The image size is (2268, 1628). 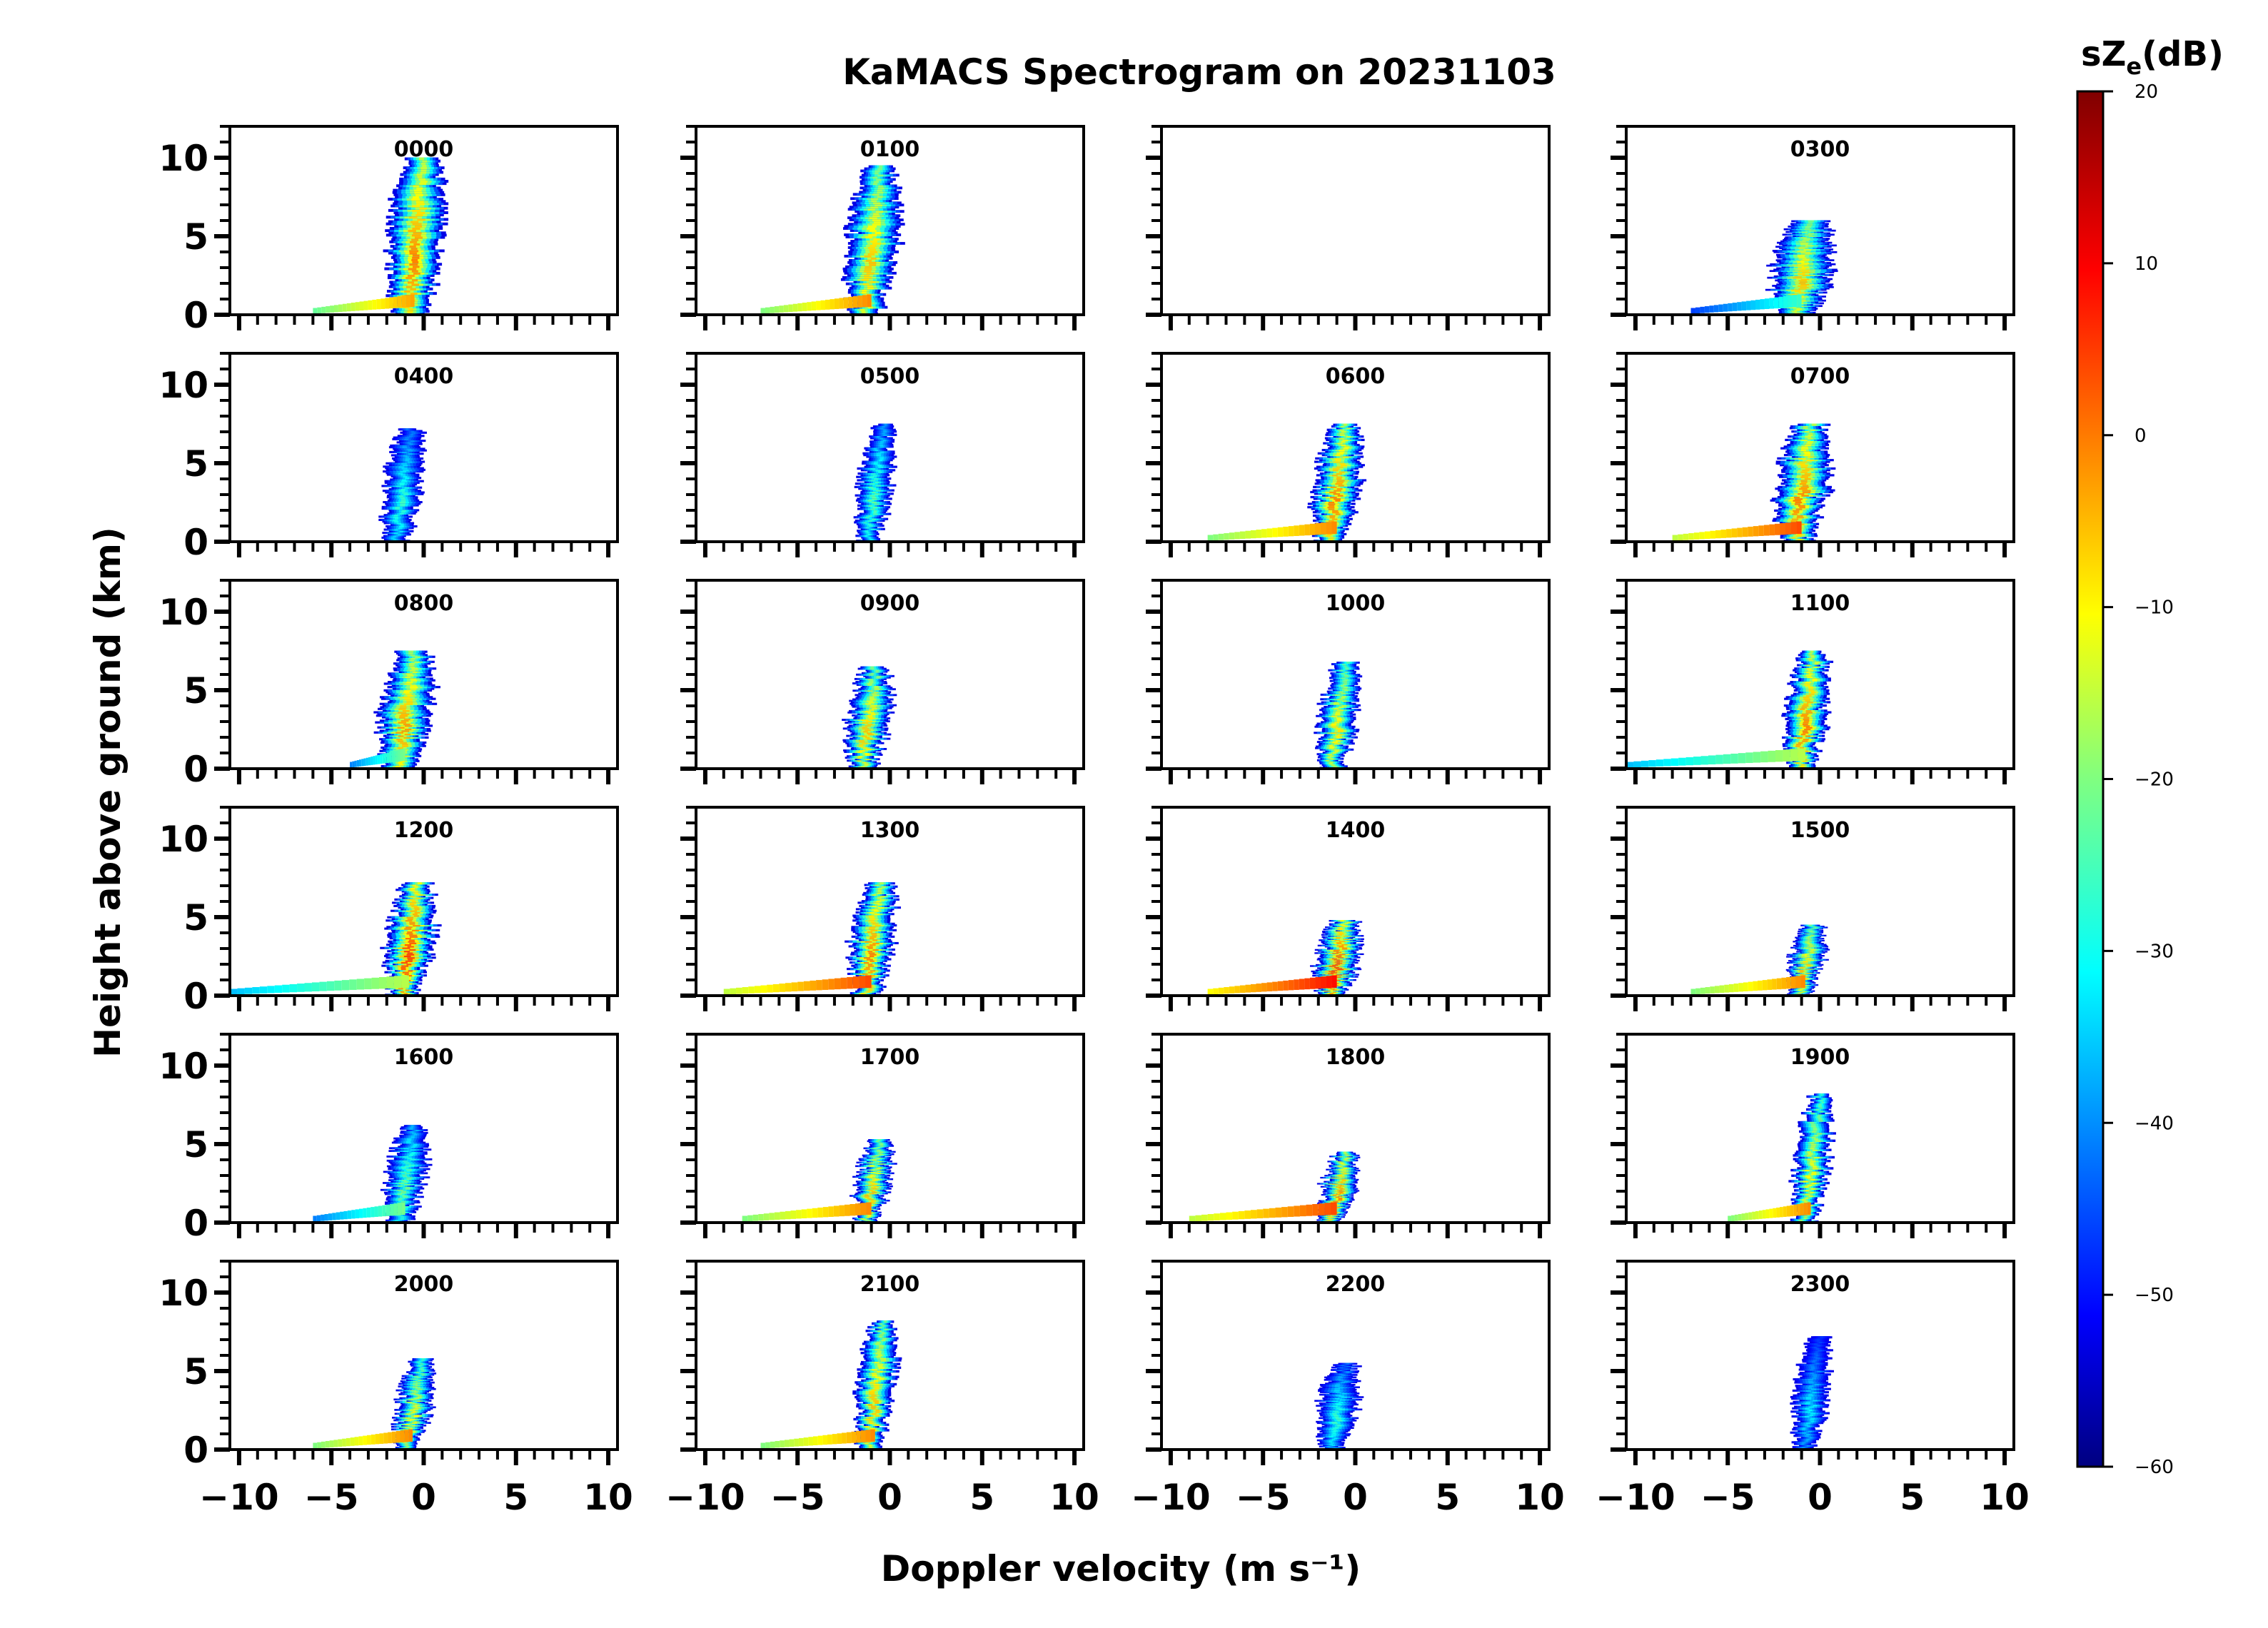 I want to click on chart-title: KaMACS Spectrogram on 20231103, so click(x=1199, y=72).